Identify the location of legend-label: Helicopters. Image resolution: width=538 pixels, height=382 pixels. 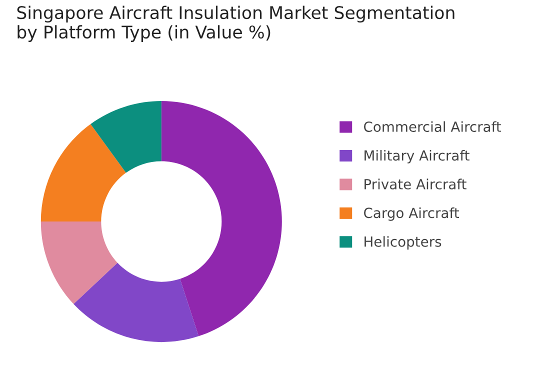
(403, 243).